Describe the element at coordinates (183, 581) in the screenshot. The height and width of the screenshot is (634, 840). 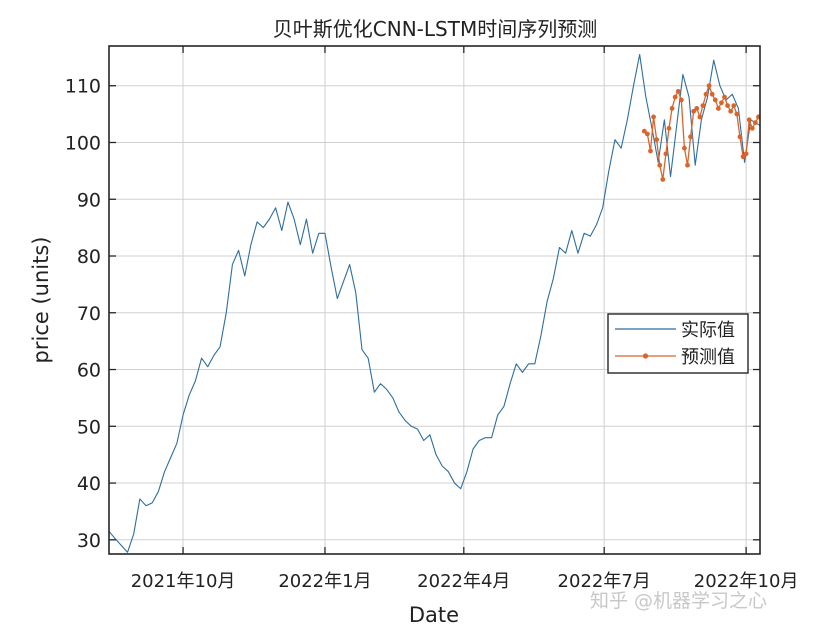
I see `x-tick-label: 2021年10月` at that location.